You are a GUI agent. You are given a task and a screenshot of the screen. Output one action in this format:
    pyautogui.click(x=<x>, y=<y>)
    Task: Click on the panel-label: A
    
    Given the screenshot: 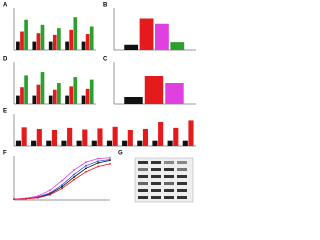 What is the action you would take?
    pyautogui.click(x=5, y=6)
    